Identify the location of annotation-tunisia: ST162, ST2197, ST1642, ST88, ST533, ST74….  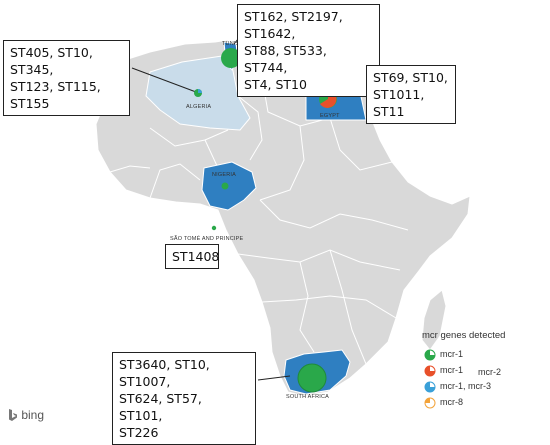
(308, 50).